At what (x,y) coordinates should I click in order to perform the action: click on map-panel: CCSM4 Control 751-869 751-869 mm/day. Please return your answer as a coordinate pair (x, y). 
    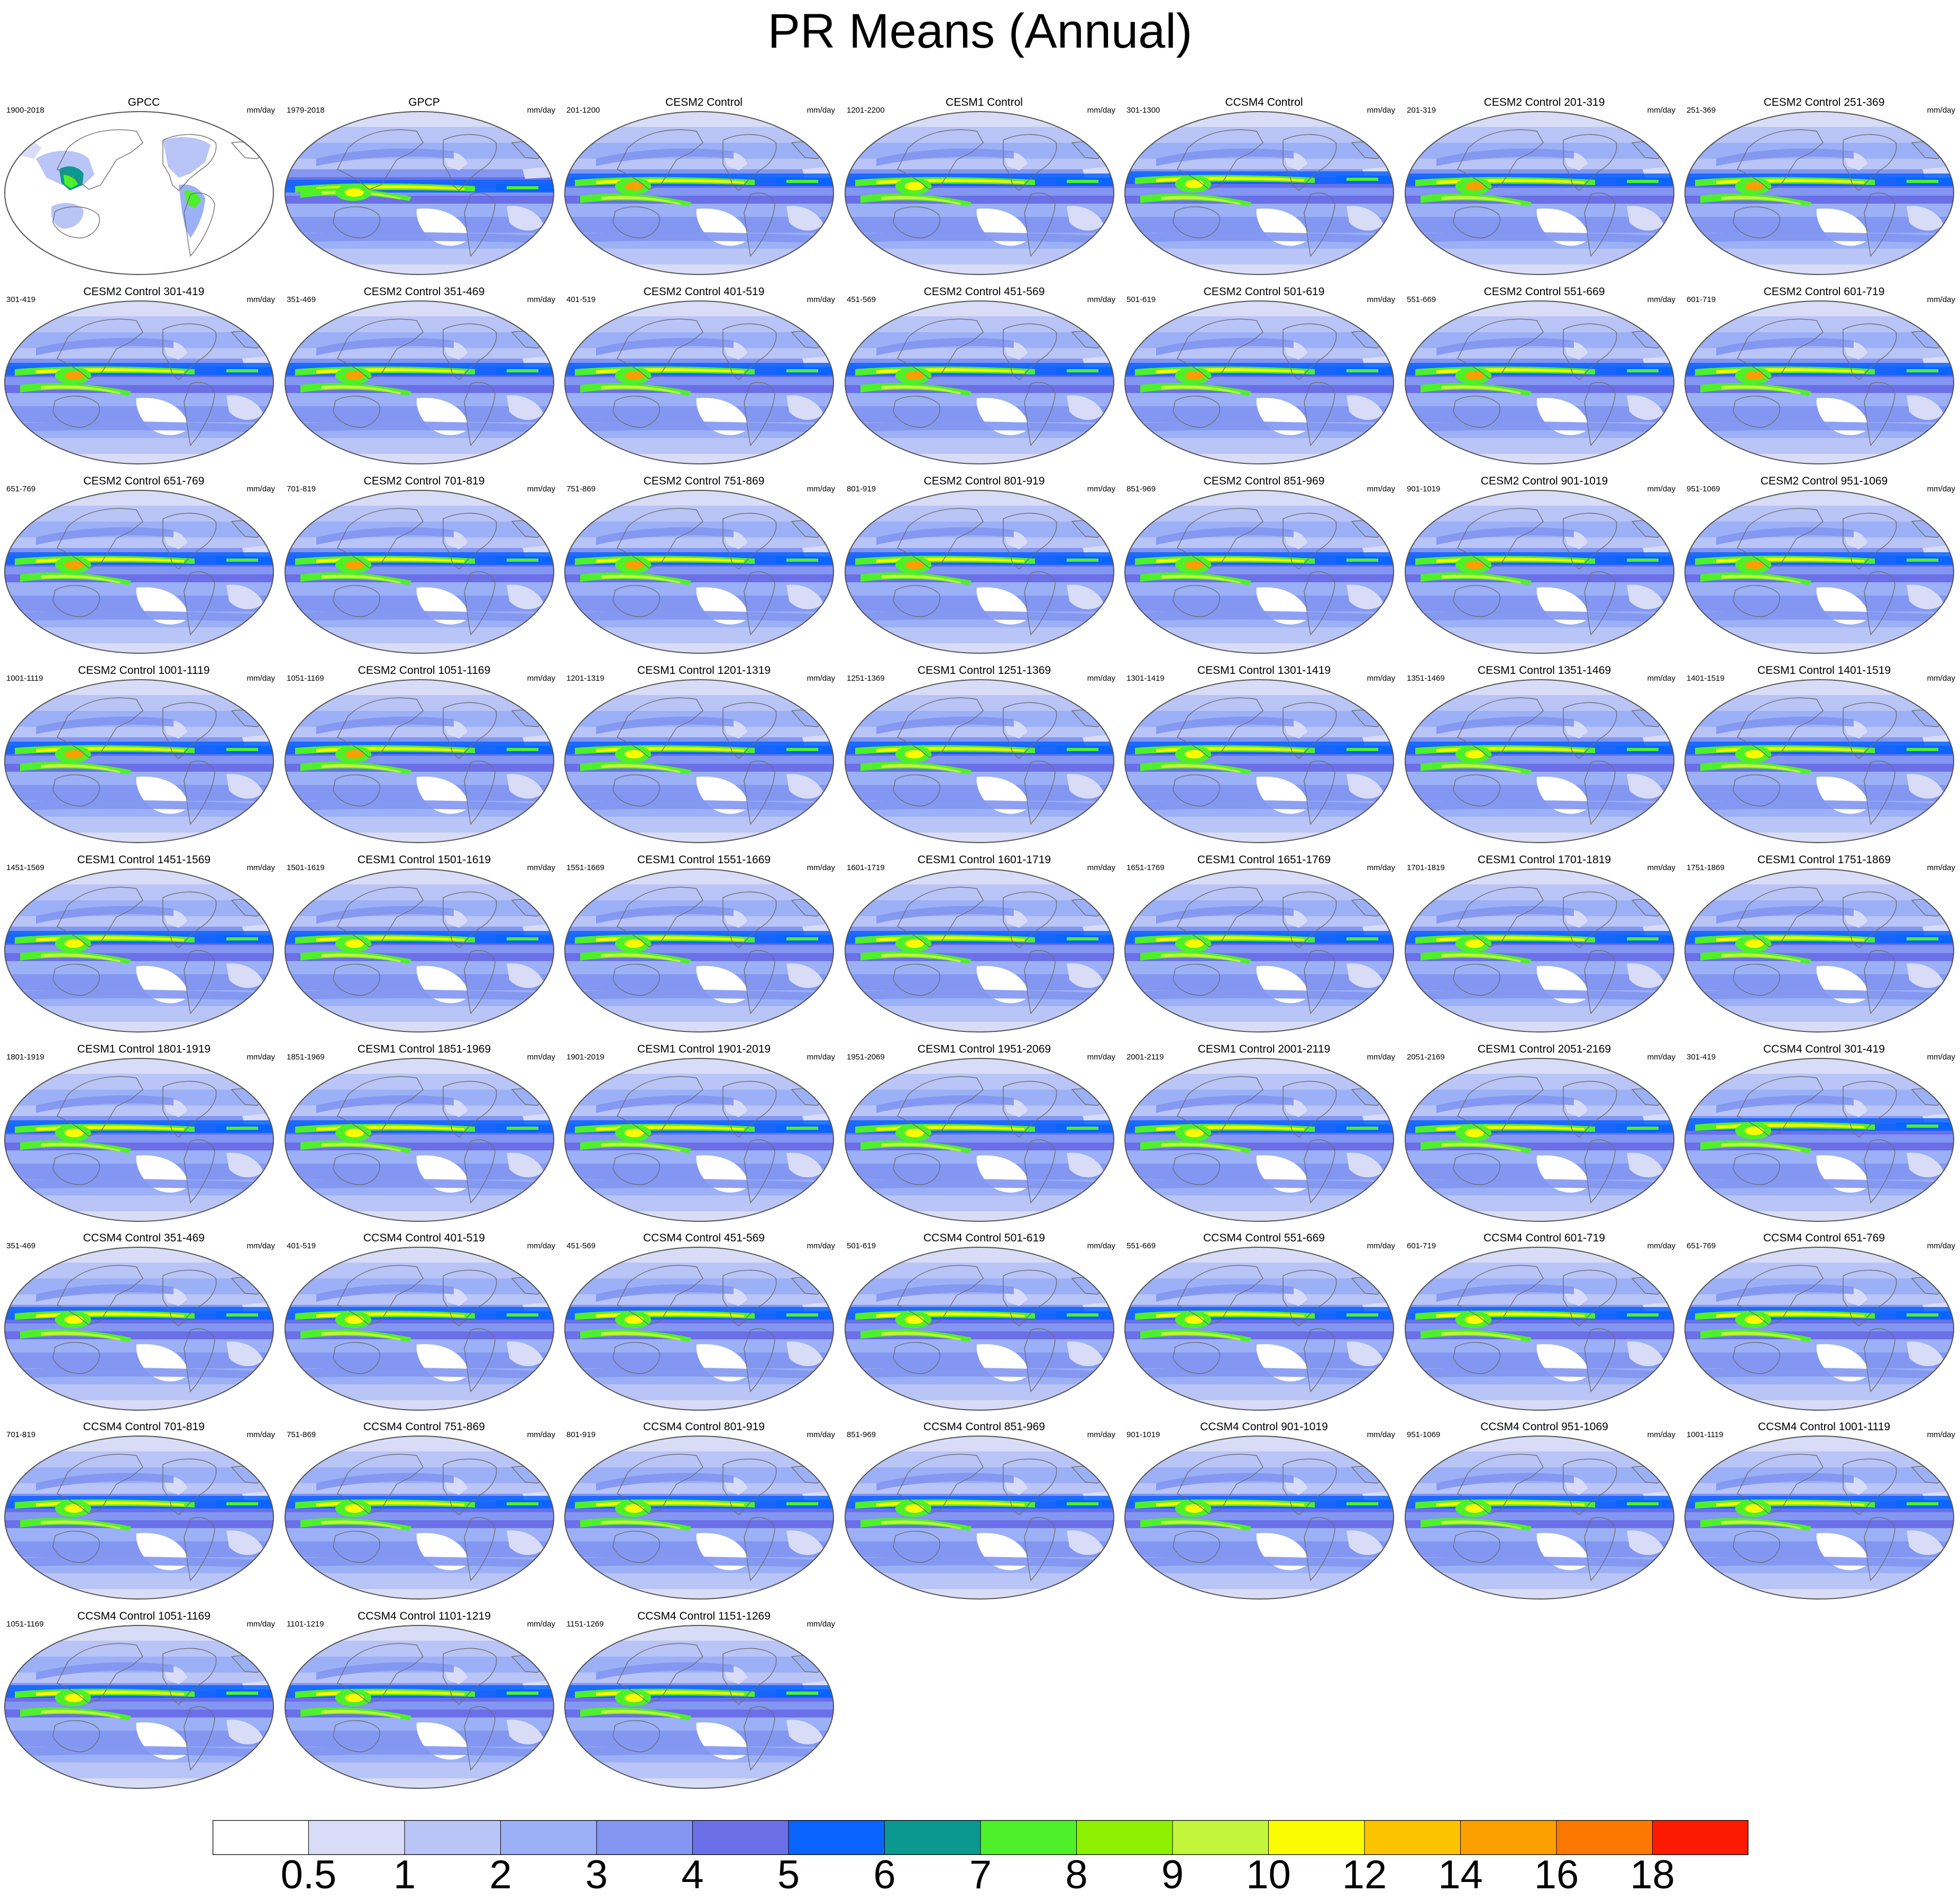
    Looking at the image, I should click on (424, 1516).